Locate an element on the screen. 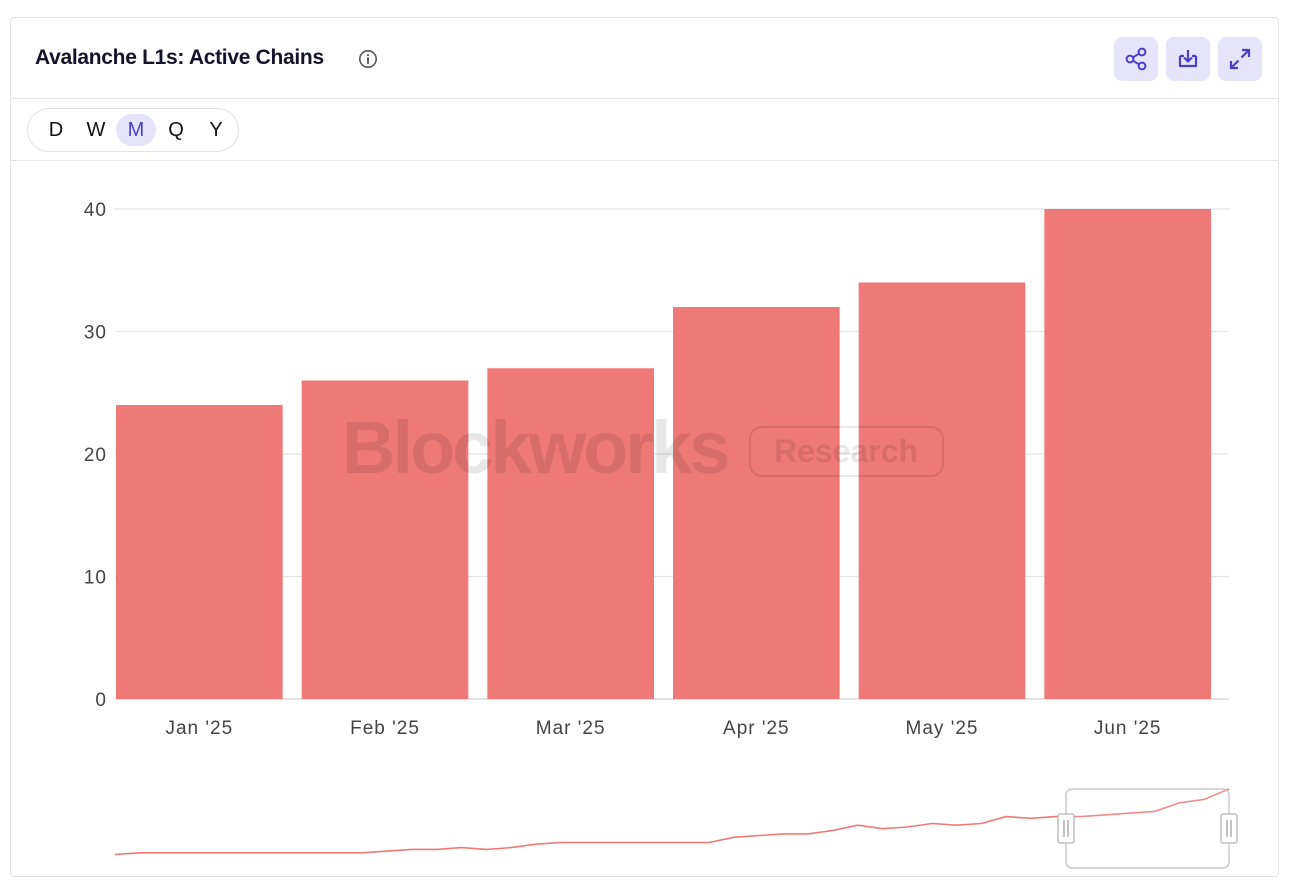 The width and height of the screenshot is (1292, 884). watermark-tag: Research is located at coordinates (846, 451).